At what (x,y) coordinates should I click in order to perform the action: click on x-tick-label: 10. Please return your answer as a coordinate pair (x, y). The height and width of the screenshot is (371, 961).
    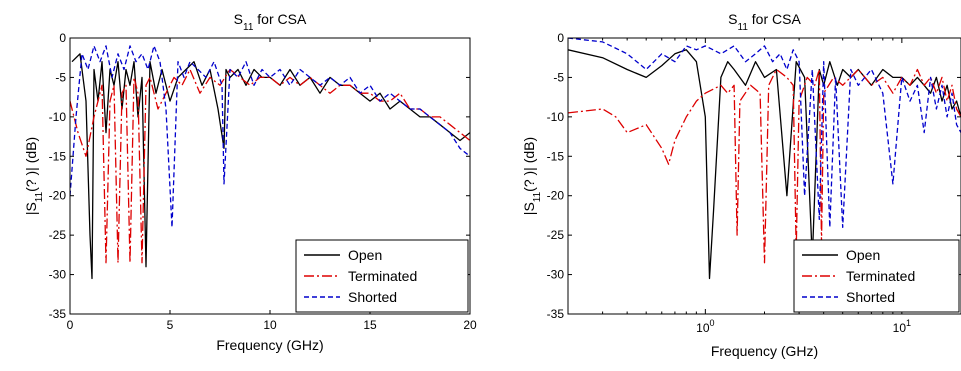
    Looking at the image, I should click on (270, 325).